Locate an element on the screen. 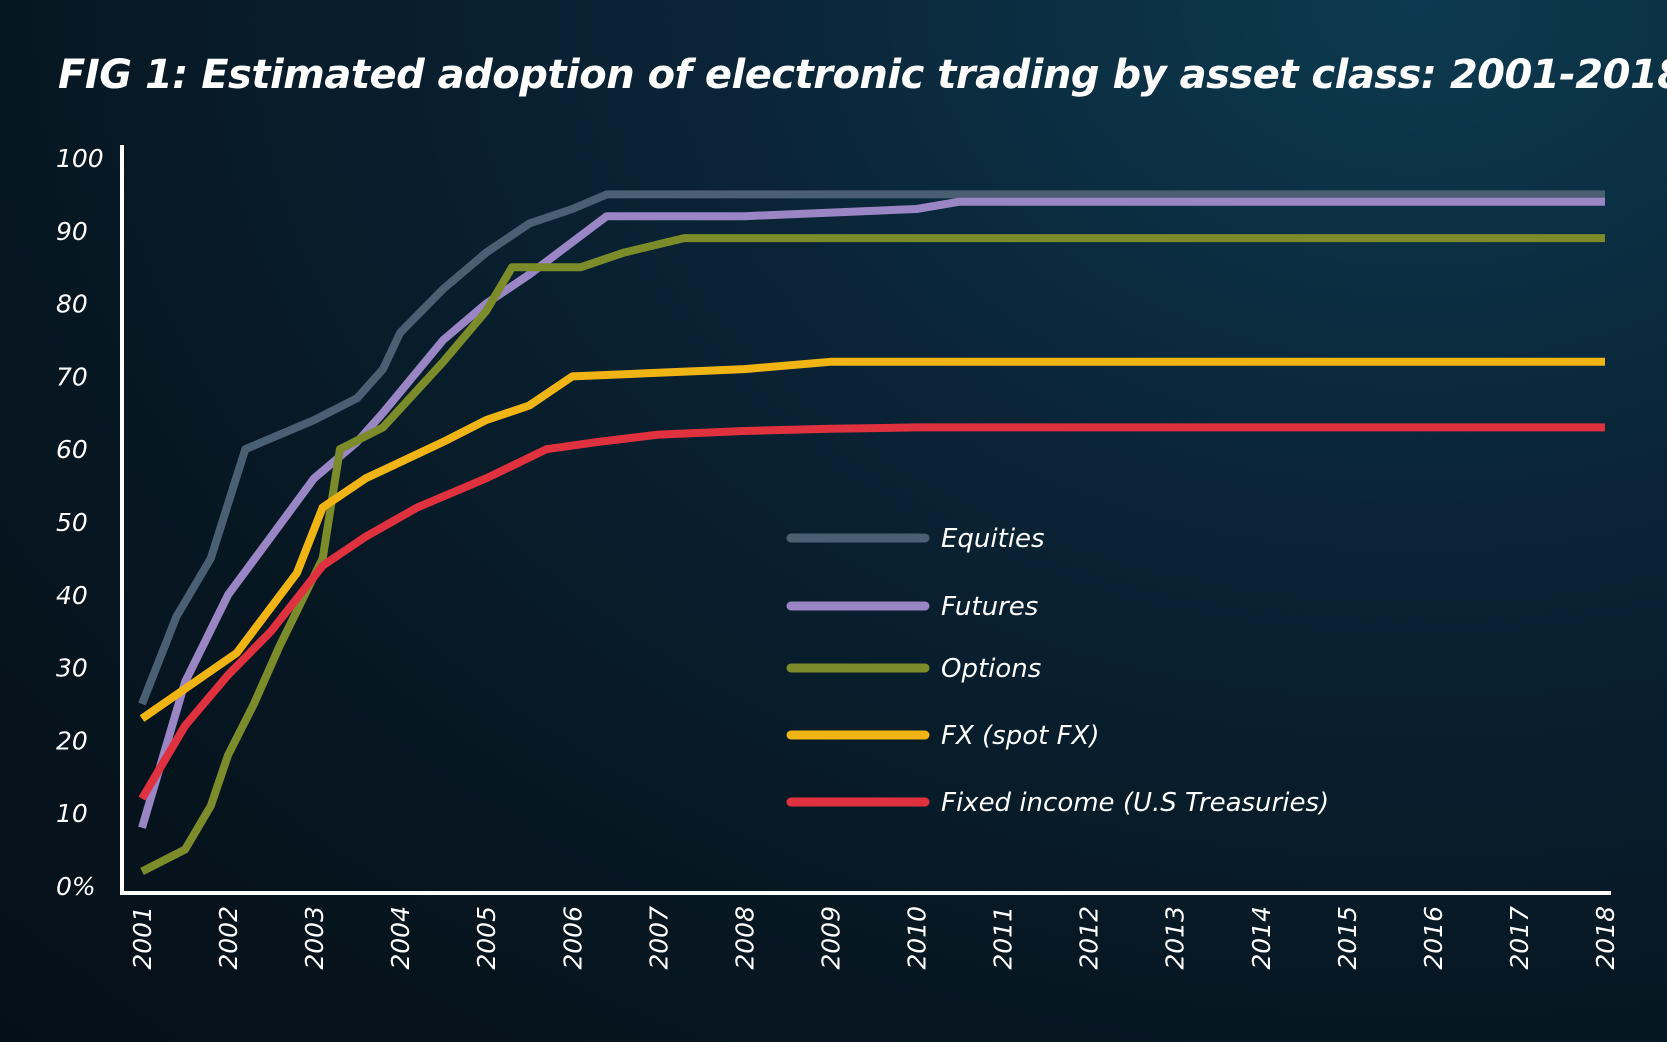 This screenshot has width=1667, height=1042. x-tick-label: 2003 is located at coordinates (314, 938).